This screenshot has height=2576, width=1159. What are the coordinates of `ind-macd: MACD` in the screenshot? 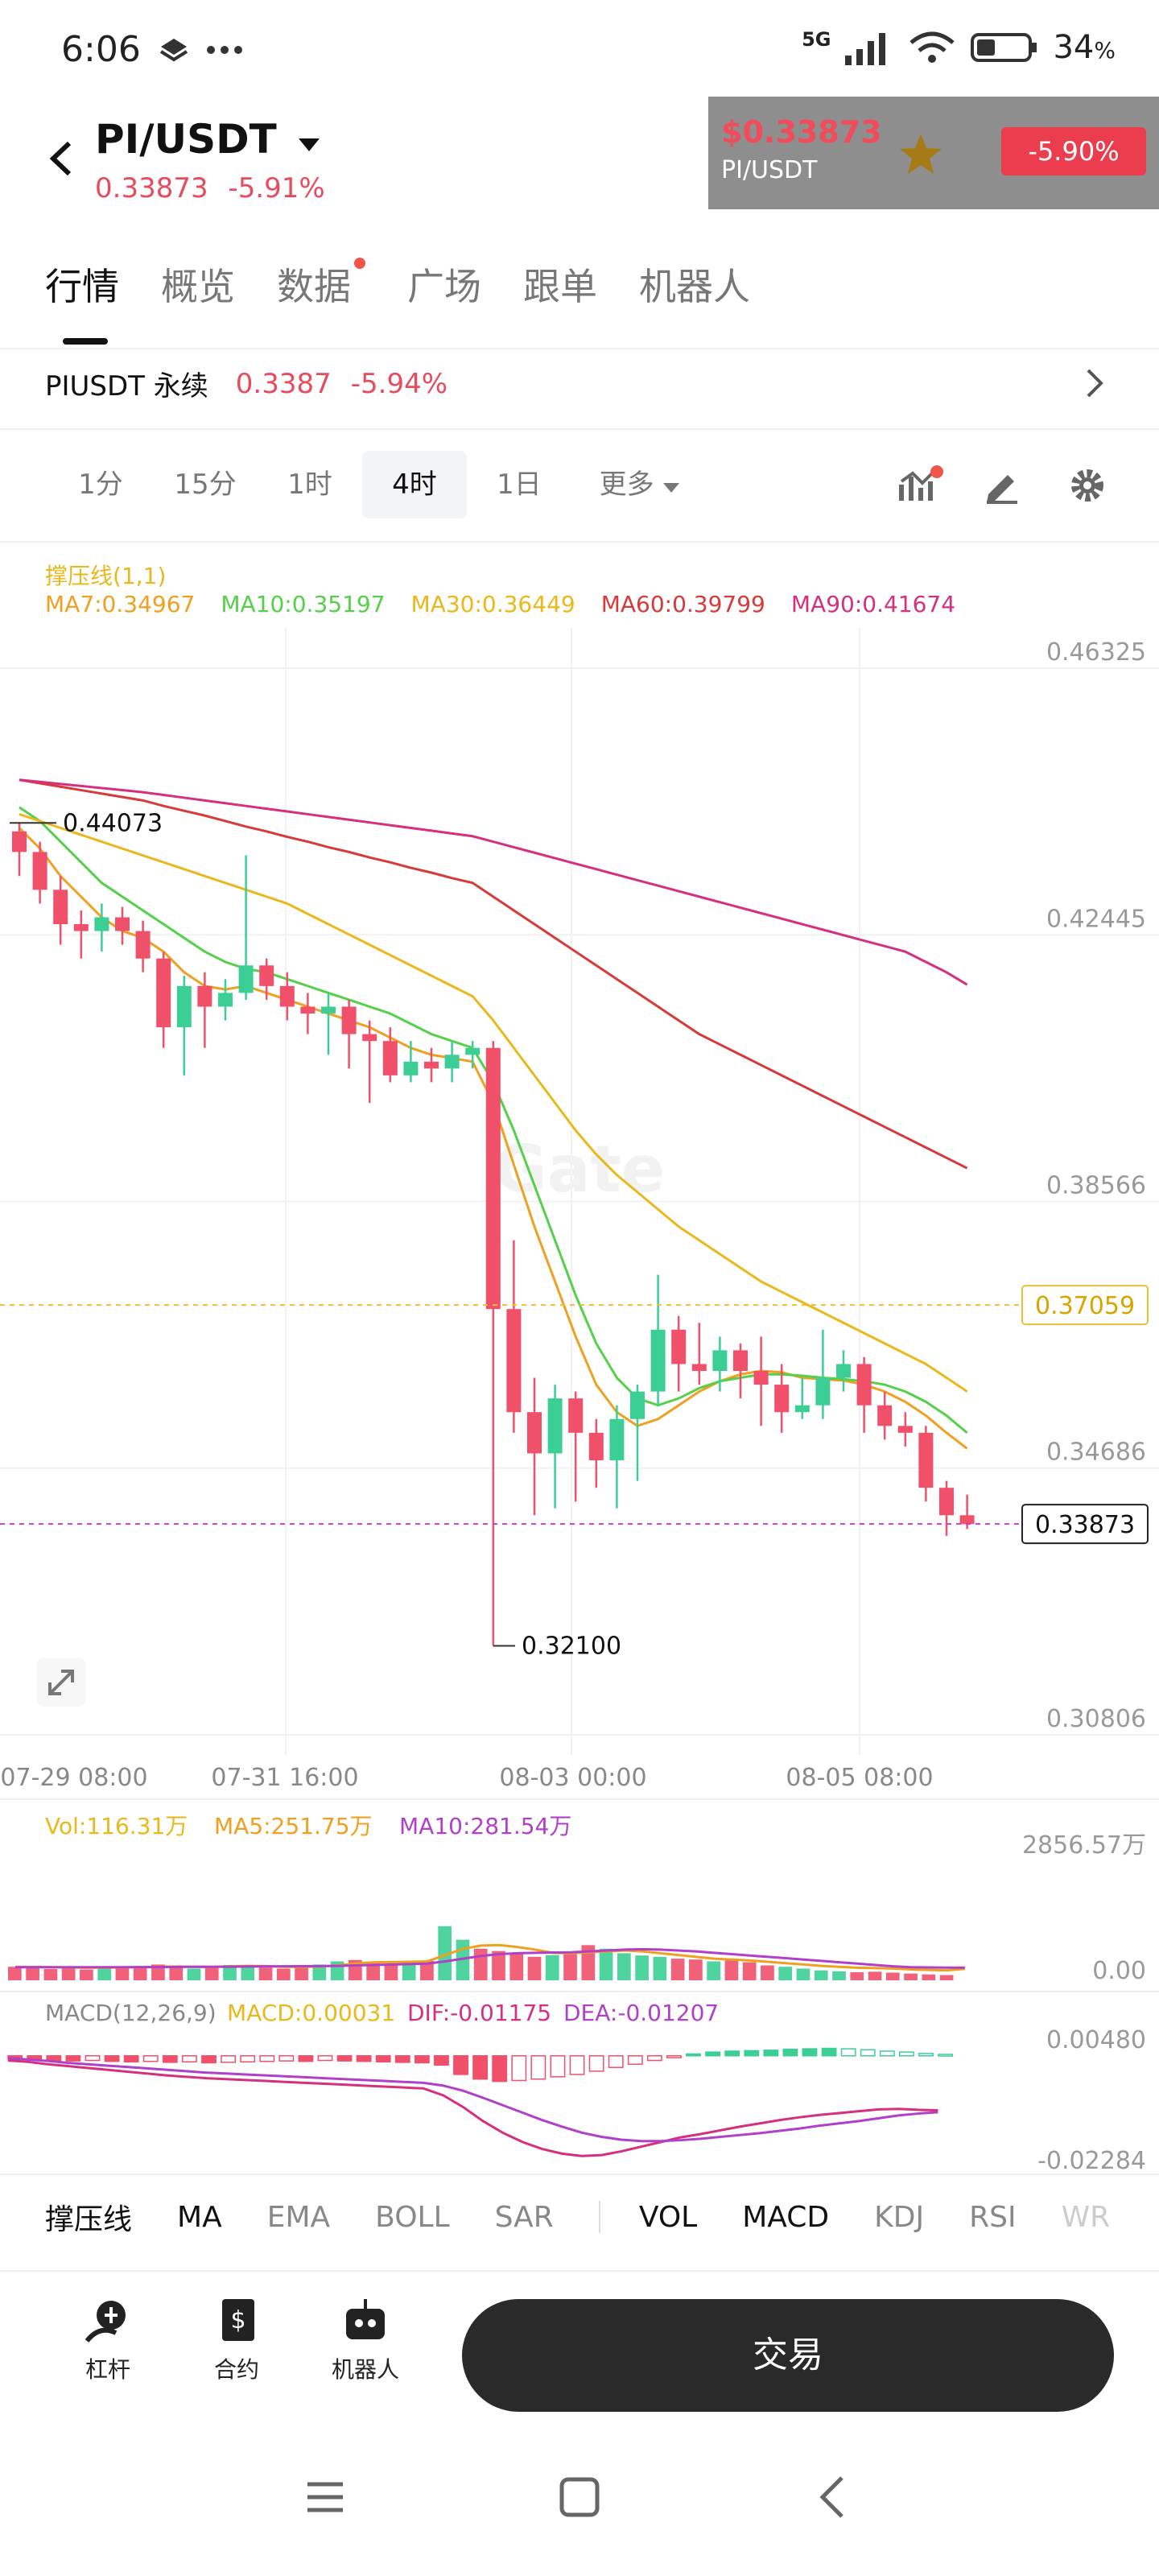 It's located at (786, 2217).